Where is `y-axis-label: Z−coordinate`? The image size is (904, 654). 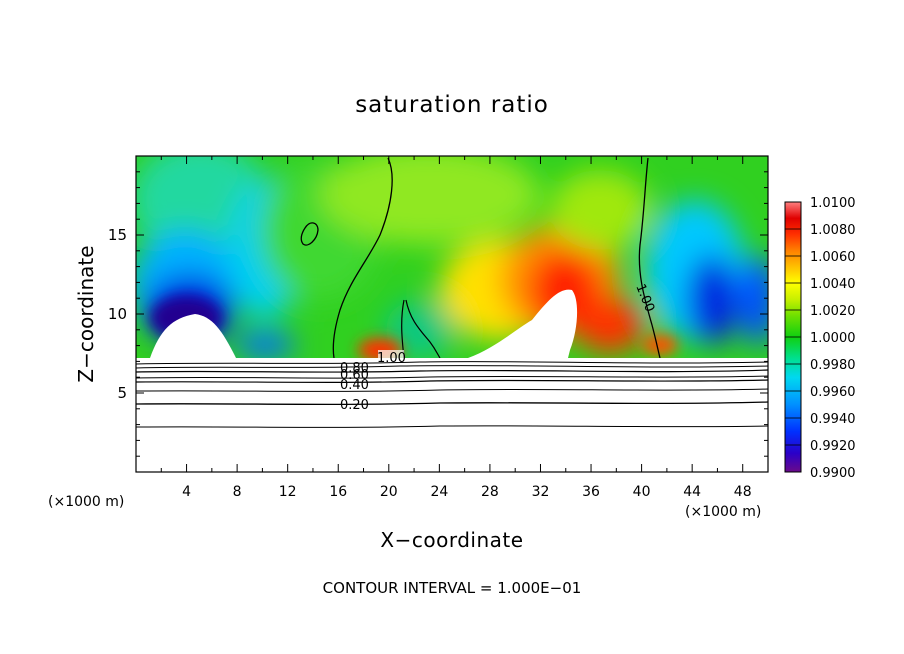 y-axis-label: Z−coordinate is located at coordinates (86, 313).